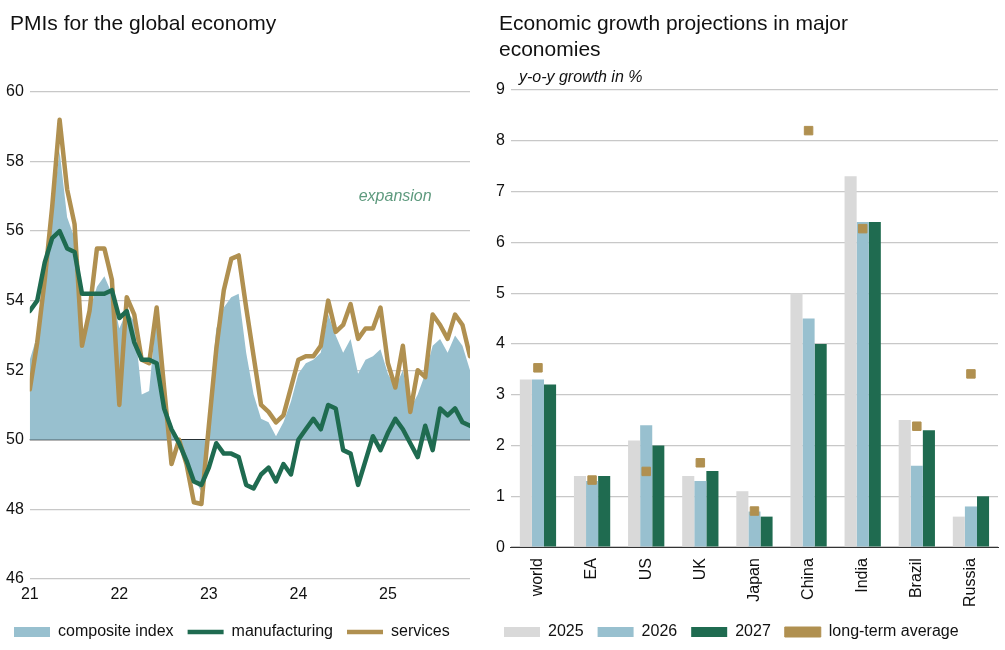 Image resolution: width=1005 pixels, height=650 pixels. Describe the element at coordinates (500, 495) in the screenshot. I see `y-tick-label: 1` at that location.